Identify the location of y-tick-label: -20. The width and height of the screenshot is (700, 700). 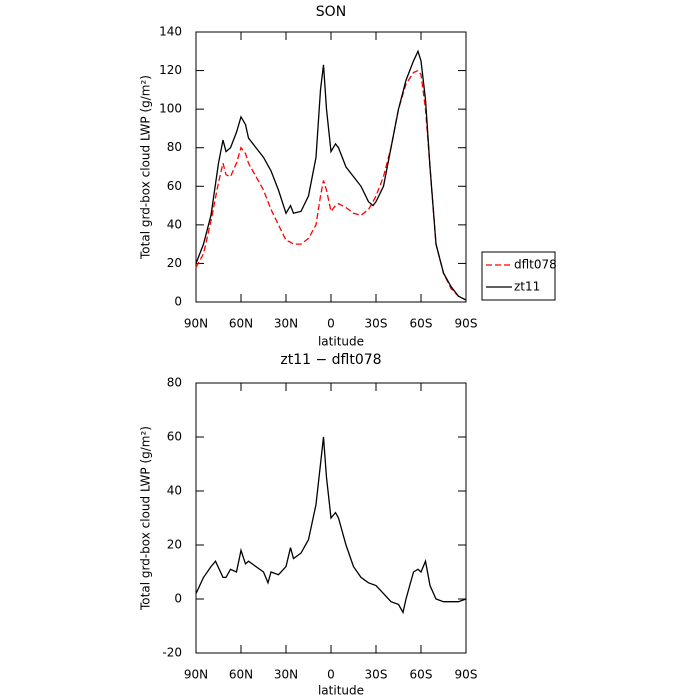
(172, 653).